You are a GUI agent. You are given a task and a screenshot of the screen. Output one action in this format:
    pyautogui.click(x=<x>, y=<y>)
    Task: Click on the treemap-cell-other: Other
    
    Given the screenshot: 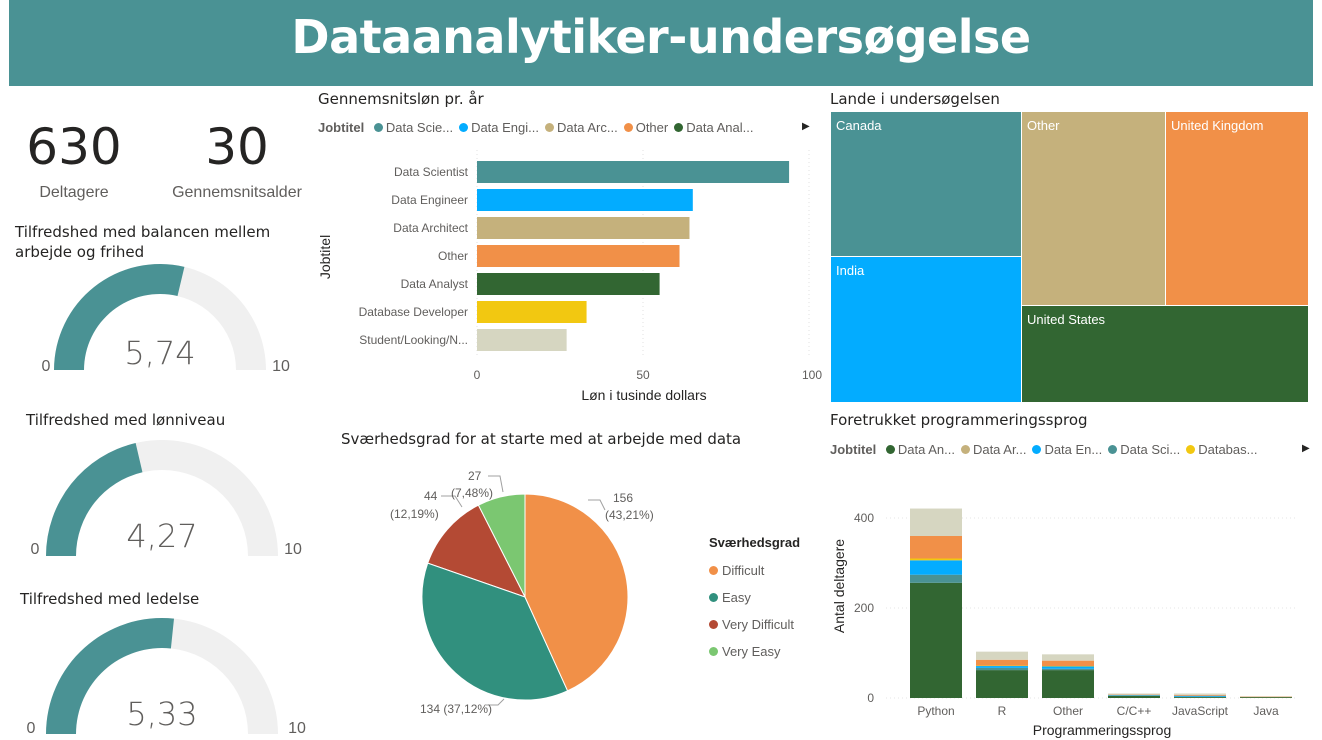 What is the action you would take?
    pyautogui.click(x=1093, y=208)
    